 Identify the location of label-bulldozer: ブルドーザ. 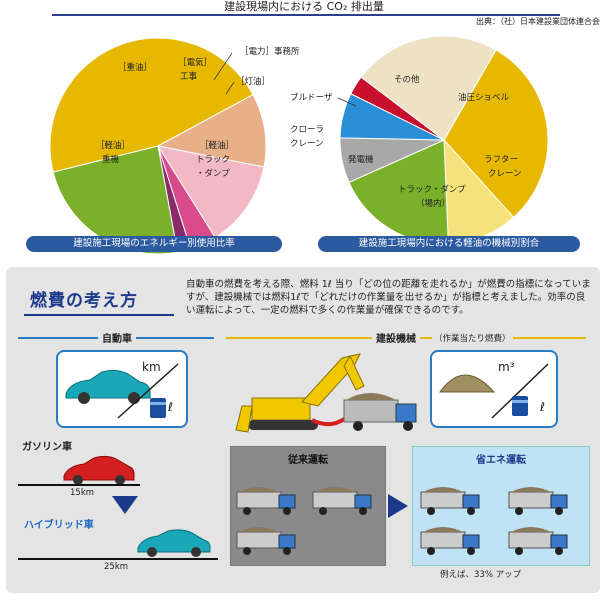
(311, 97).